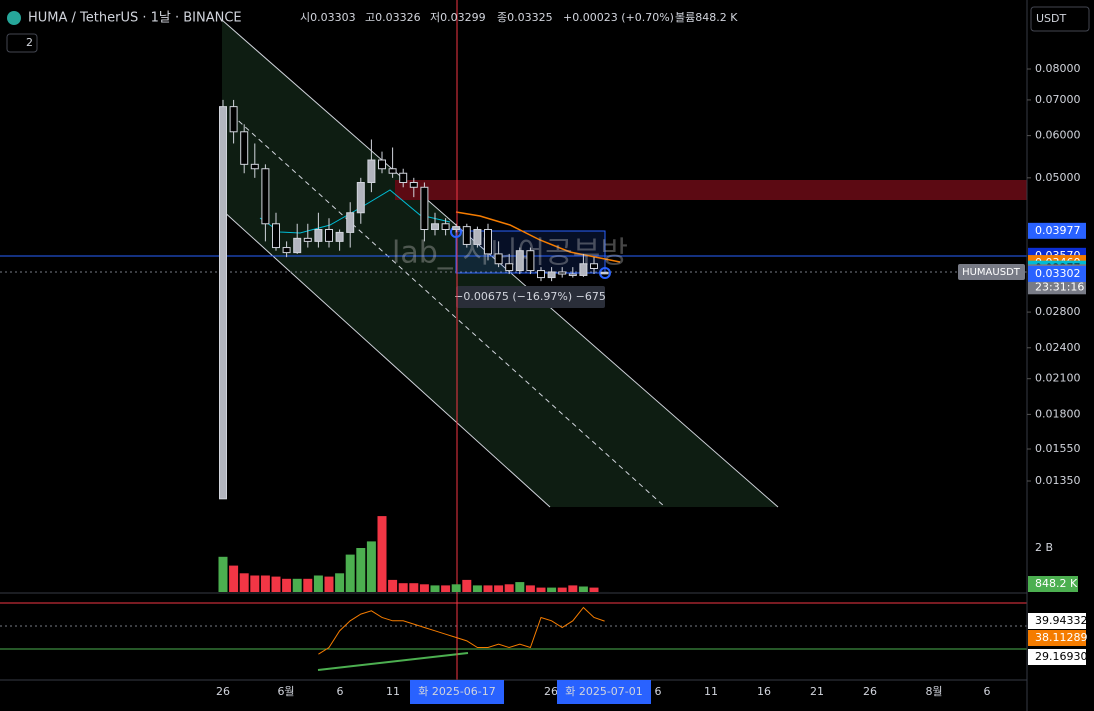  I want to click on time-label: 8월, so click(933, 691).